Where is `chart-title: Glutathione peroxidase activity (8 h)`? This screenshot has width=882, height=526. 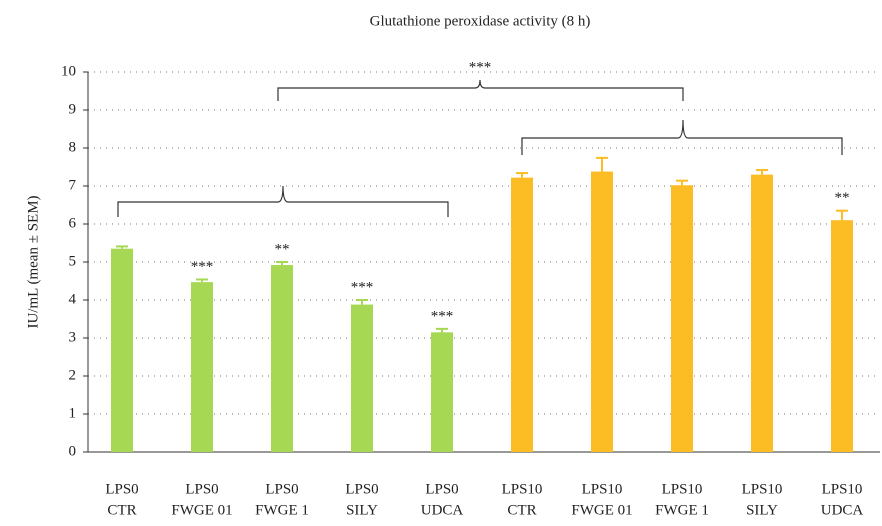 chart-title: Glutathione peroxidase activity (8 h) is located at coordinates (480, 21).